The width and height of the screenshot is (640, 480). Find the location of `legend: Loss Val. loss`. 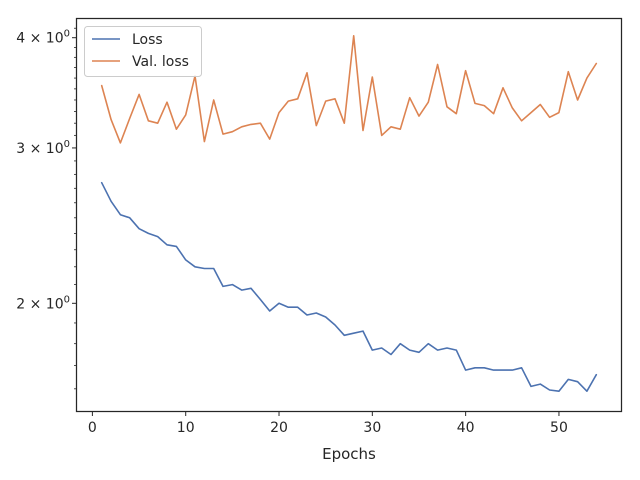

legend: Loss Val. loss is located at coordinates (143, 51).